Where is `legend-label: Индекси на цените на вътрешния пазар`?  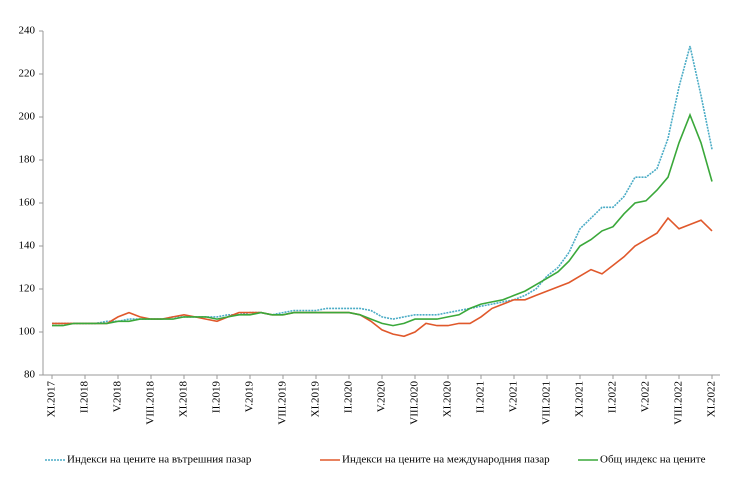
legend-label: Индекси на цените на вътрешния пазар is located at coordinates (159, 460).